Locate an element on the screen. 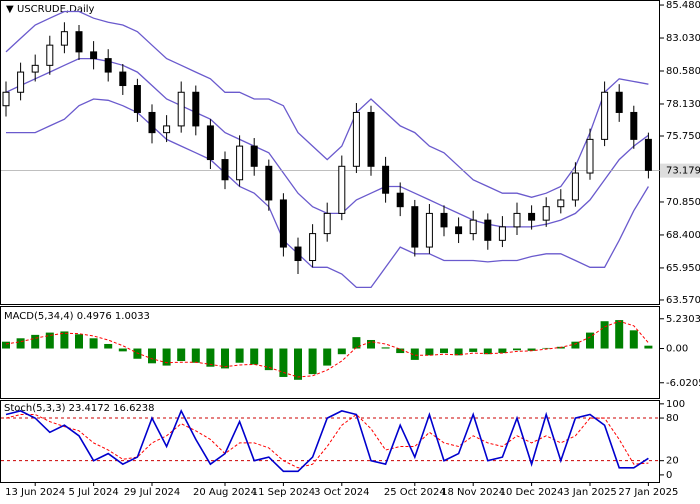 This screenshot has height=504, width=700. y-tick-label: 65.950 is located at coordinates (683, 268).